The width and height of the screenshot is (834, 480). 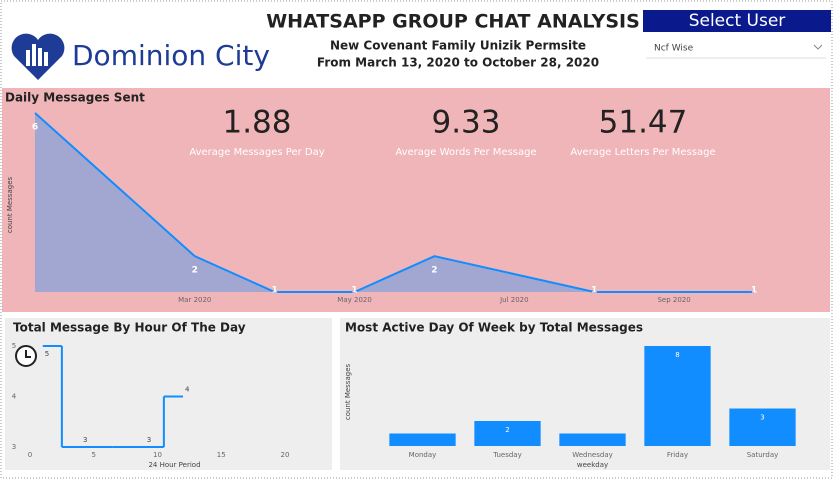 What do you see at coordinates (674, 49) in the screenshot?
I see `filter-value: Ncf Wise` at bounding box center [674, 49].